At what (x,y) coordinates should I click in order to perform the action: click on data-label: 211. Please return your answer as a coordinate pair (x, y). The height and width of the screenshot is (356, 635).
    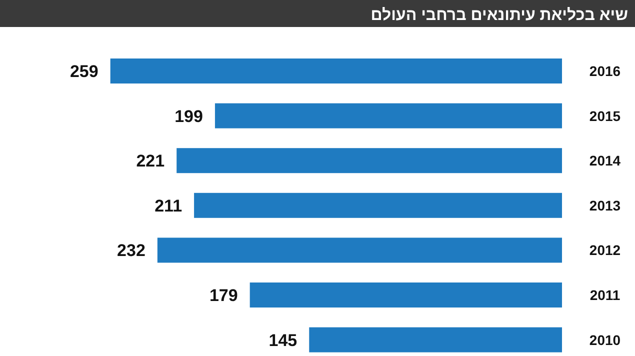
    Looking at the image, I should click on (168, 206).